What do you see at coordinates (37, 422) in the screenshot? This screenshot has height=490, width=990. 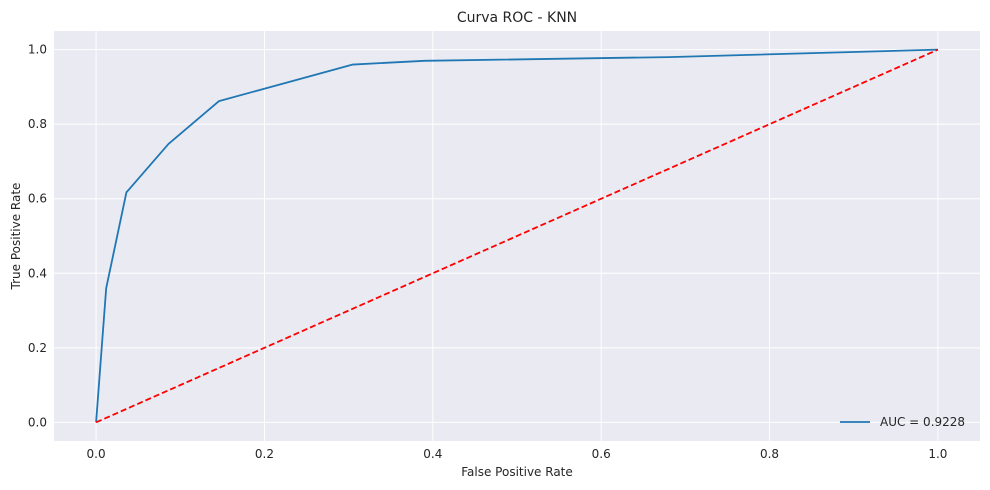 I see `y-tick-label: 0.0` at bounding box center [37, 422].